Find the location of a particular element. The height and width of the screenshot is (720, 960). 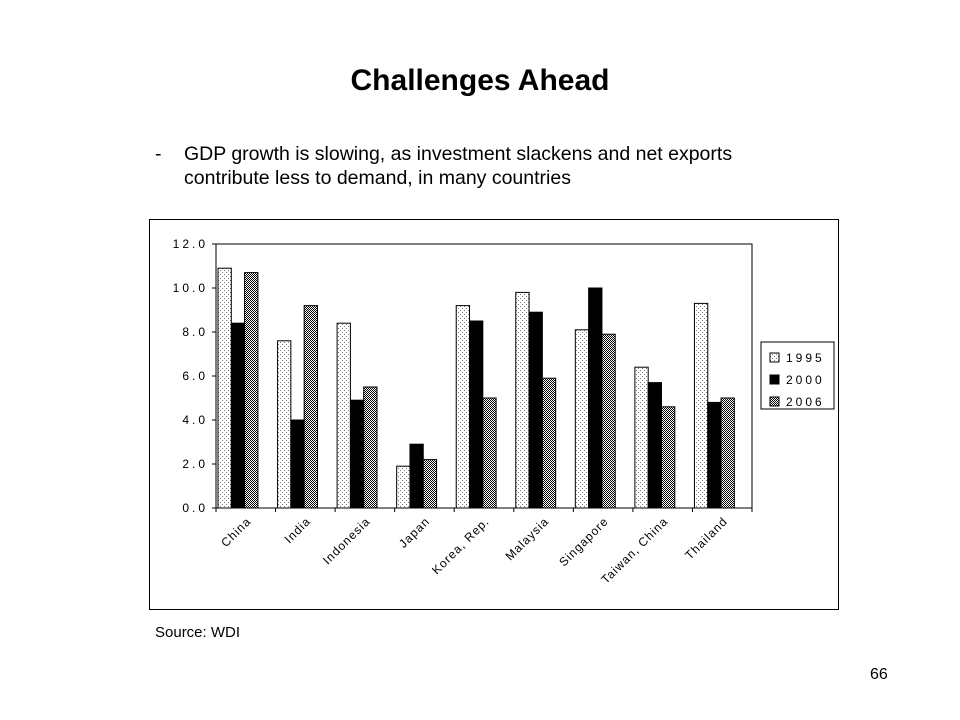

legend-swatch-2006 is located at coordinates (774, 401).